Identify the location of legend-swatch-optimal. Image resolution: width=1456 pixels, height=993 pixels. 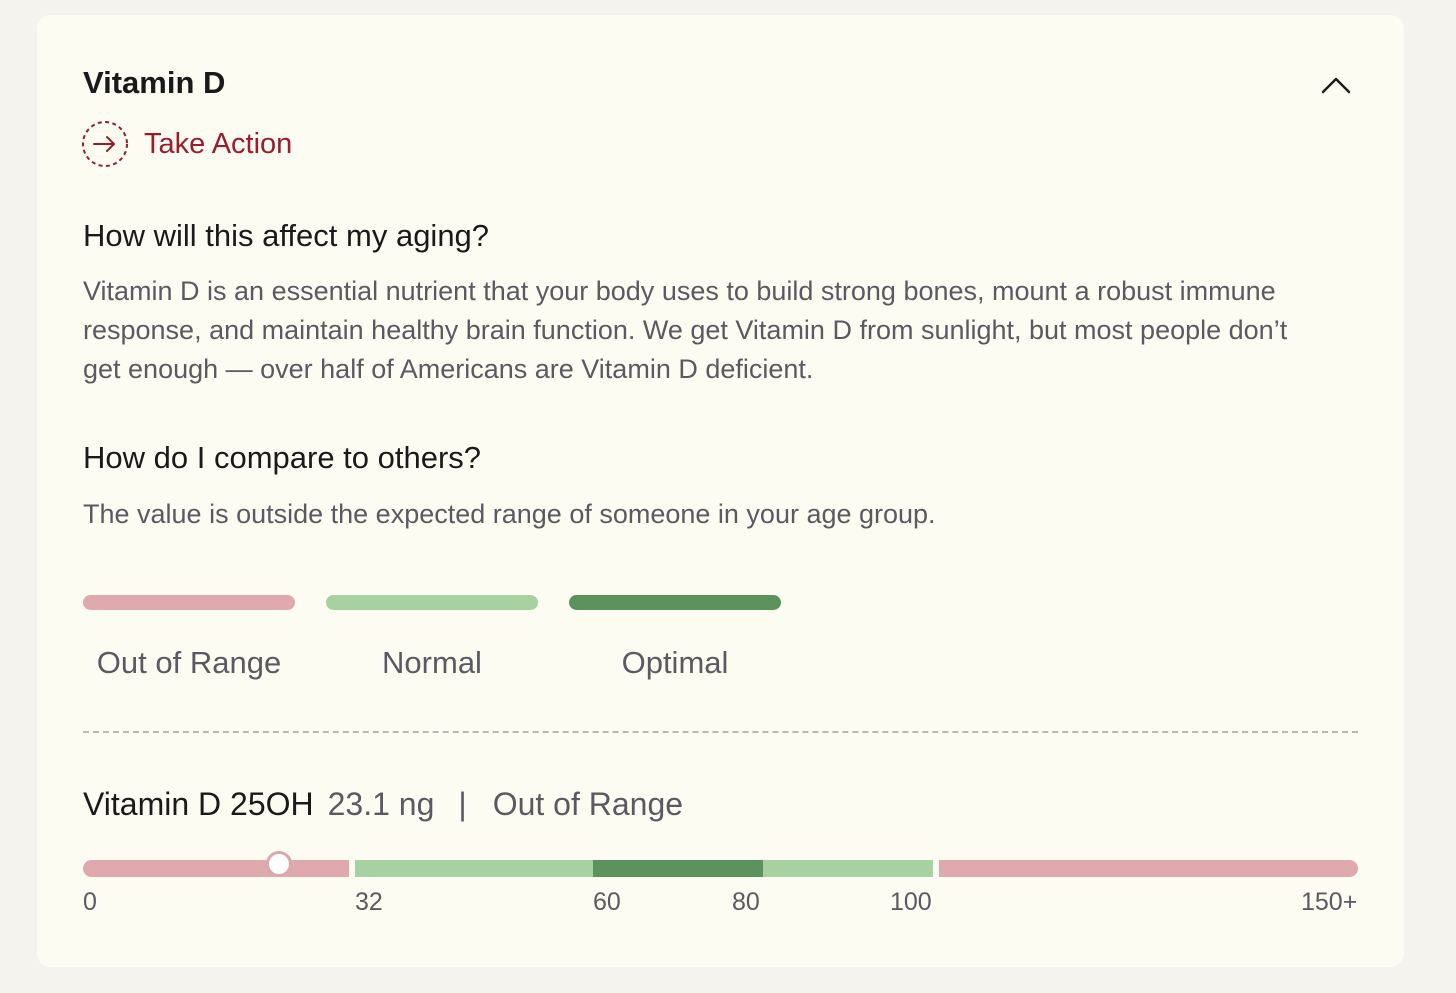
(675, 602).